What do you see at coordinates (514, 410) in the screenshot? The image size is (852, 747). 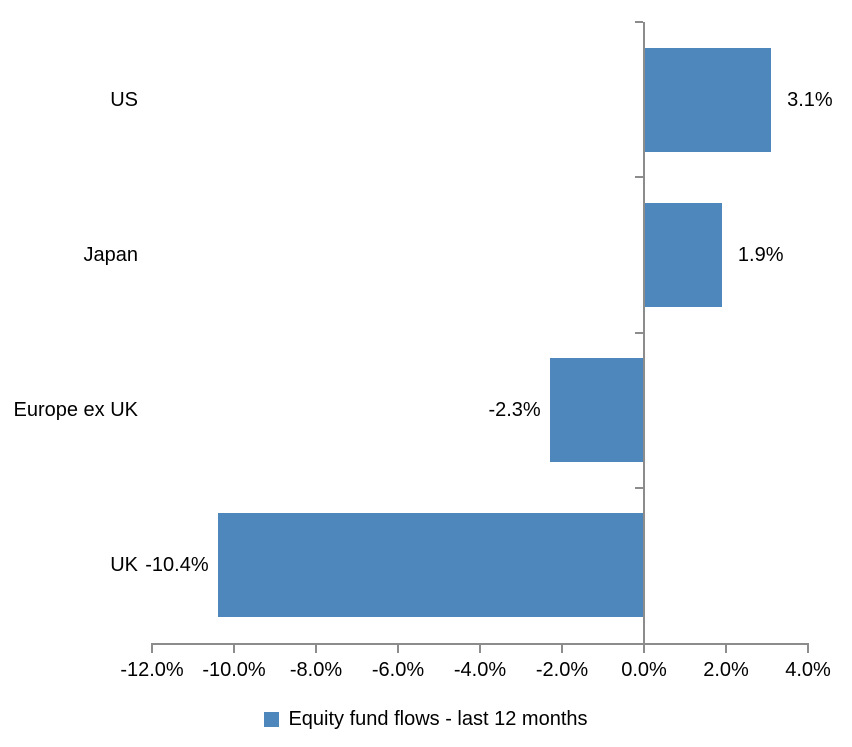 I see `data-label-europe-ex-uk: -2.3%` at bounding box center [514, 410].